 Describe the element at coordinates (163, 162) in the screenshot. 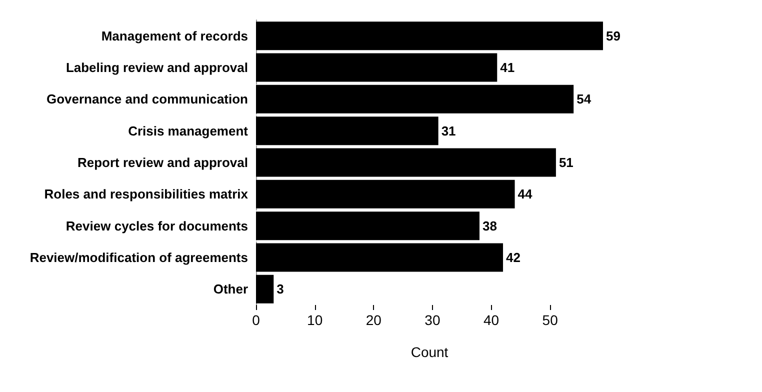

I see `y-tick-label: Report review and approval` at that location.